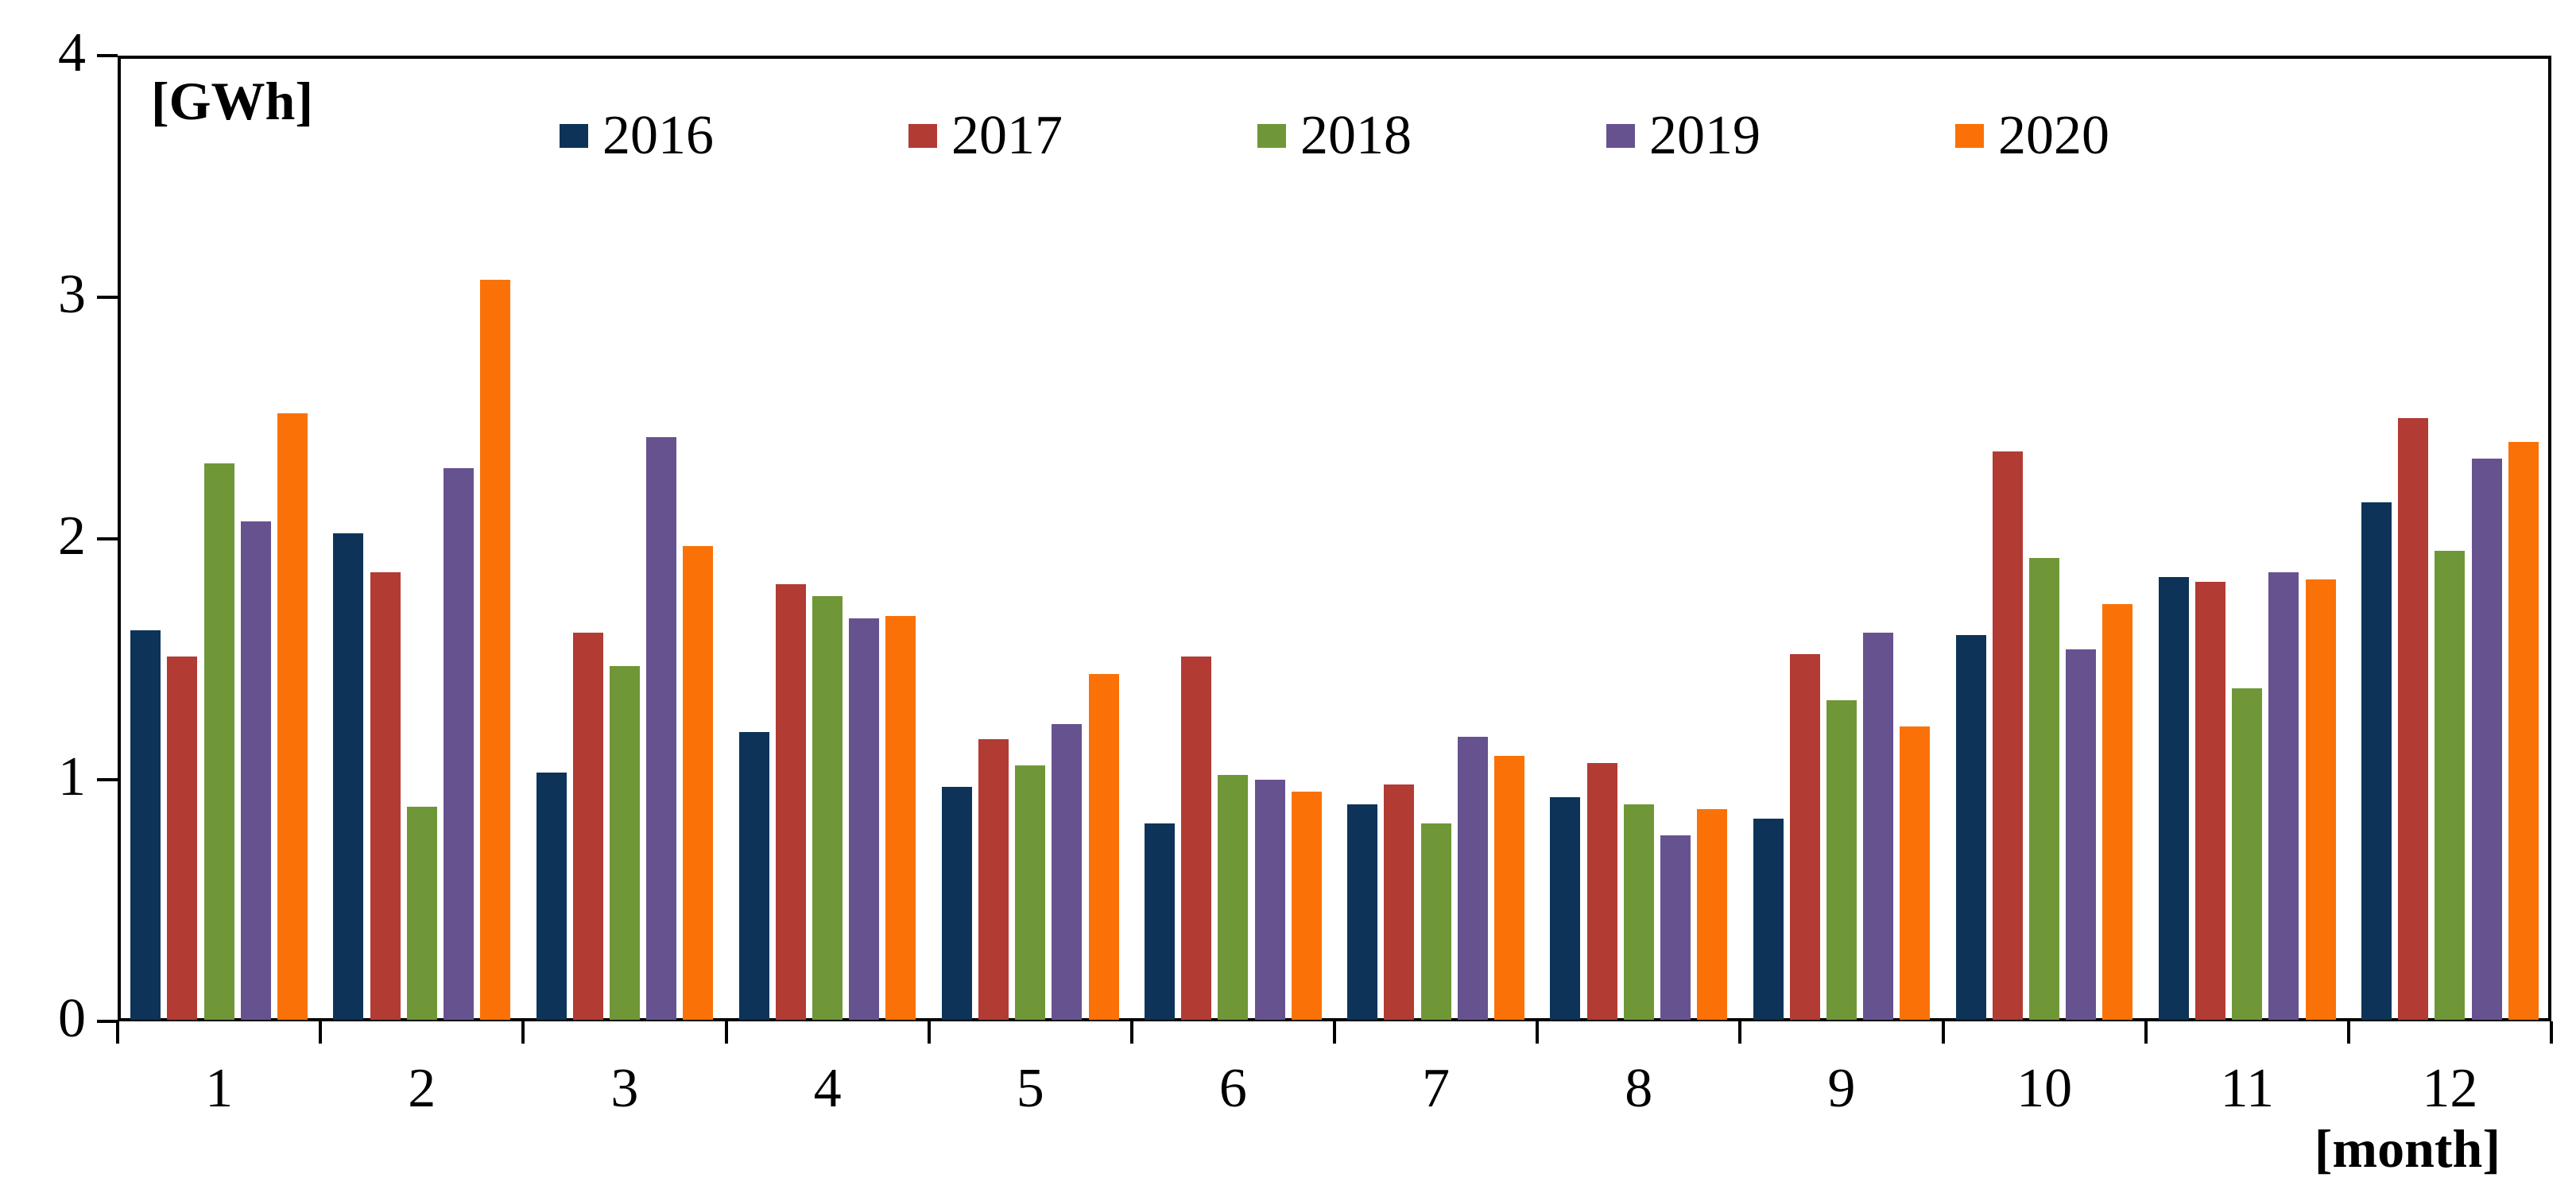 The image size is (2576, 1197). Describe the element at coordinates (1271, 136) in the screenshot. I see `legend-swatch-2018` at that location.